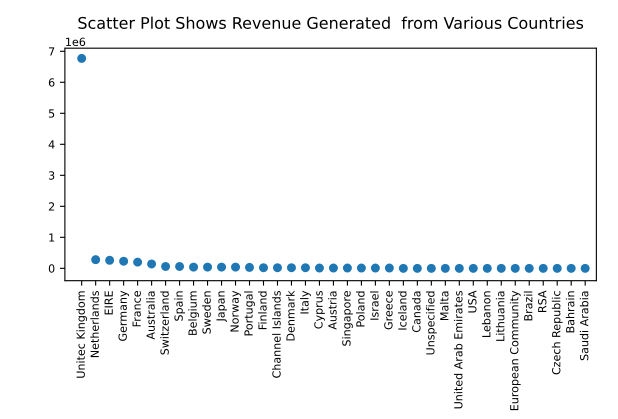 The height and width of the screenshot is (419, 618). Describe the element at coordinates (136, 308) in the screenshot. I see `x-tick-label: France` at that location.